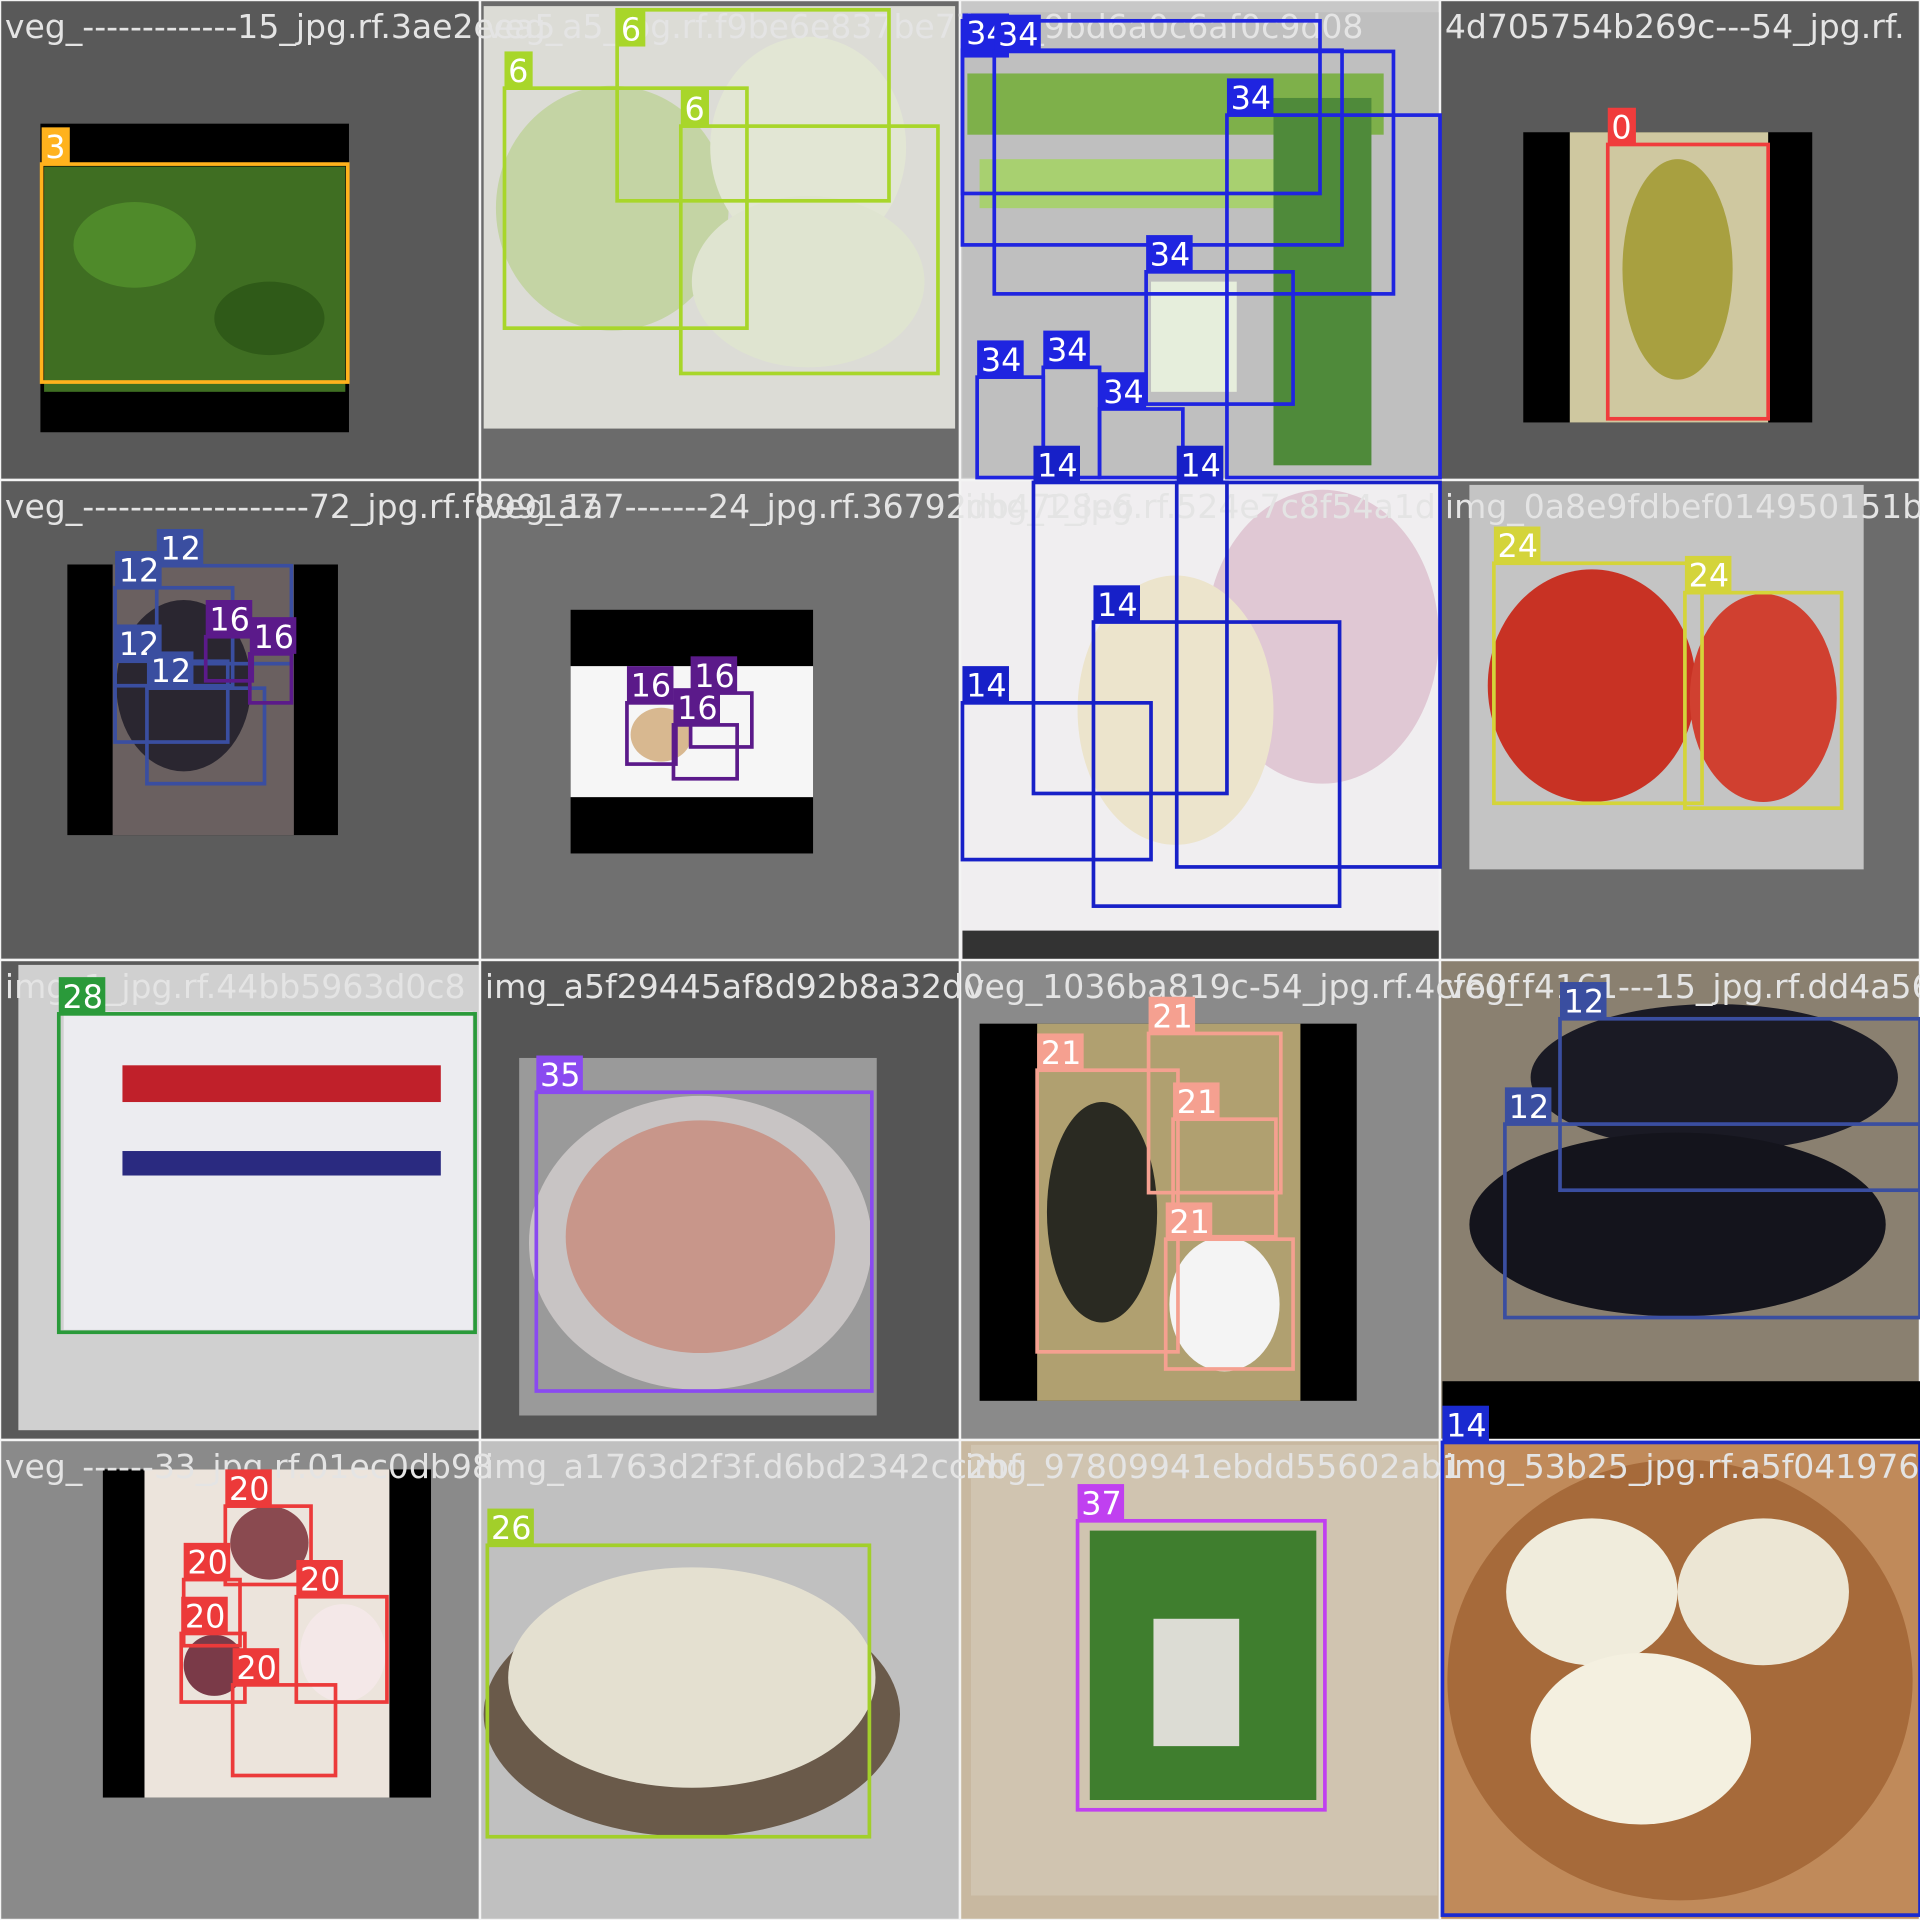 This screenshot has width=1920, height=1920. I want to click on class-label: 24, so click(1518, 546).